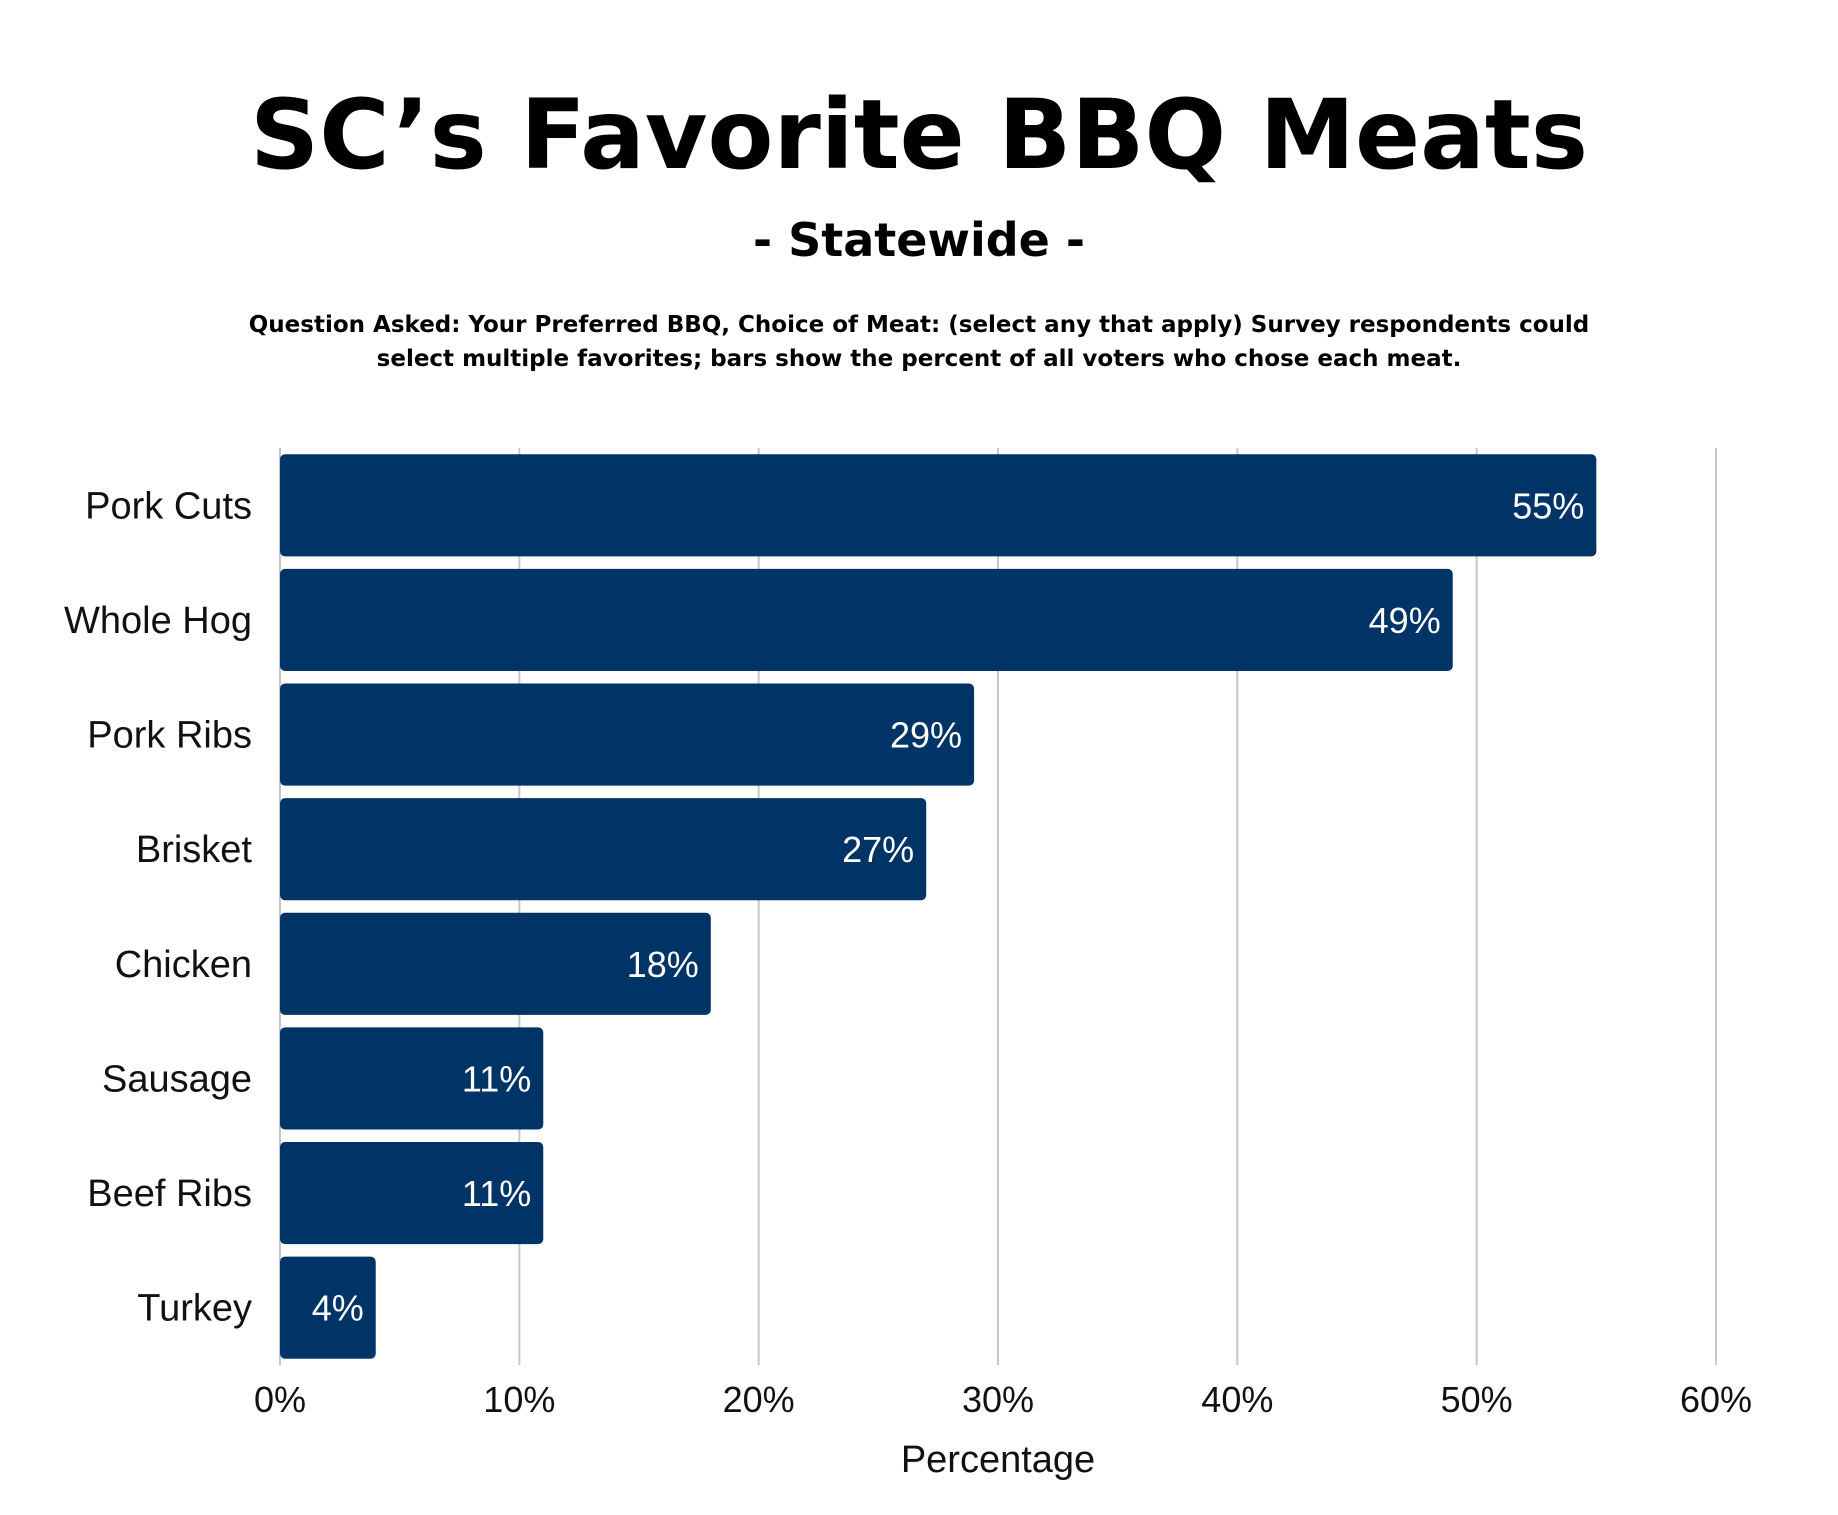 The height and width of the screenshot is (1515, 1838). What do you see at coordinates (998, 1460) in the screenshot?
I see `x-axis-title: Percentage` at bounding box center [998, 1460].